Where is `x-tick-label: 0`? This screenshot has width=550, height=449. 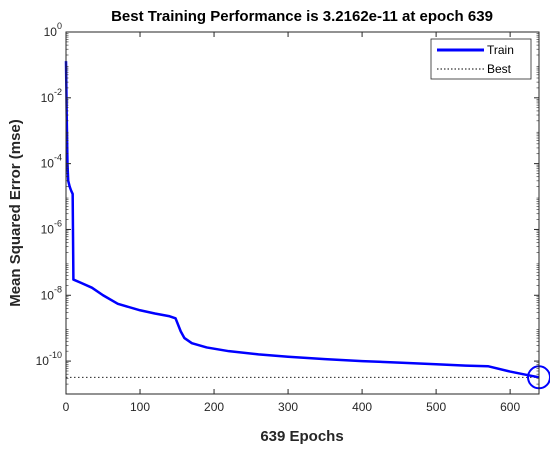
x-tick-label: 0 is located at coordinates (66, 407).